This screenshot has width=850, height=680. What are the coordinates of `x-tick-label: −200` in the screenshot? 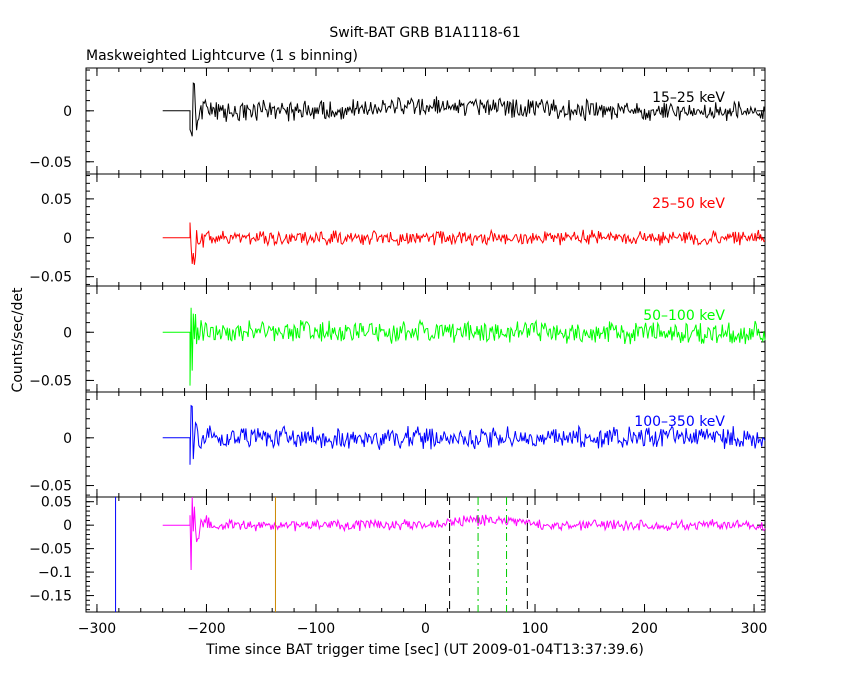 It's located at (206, 629).